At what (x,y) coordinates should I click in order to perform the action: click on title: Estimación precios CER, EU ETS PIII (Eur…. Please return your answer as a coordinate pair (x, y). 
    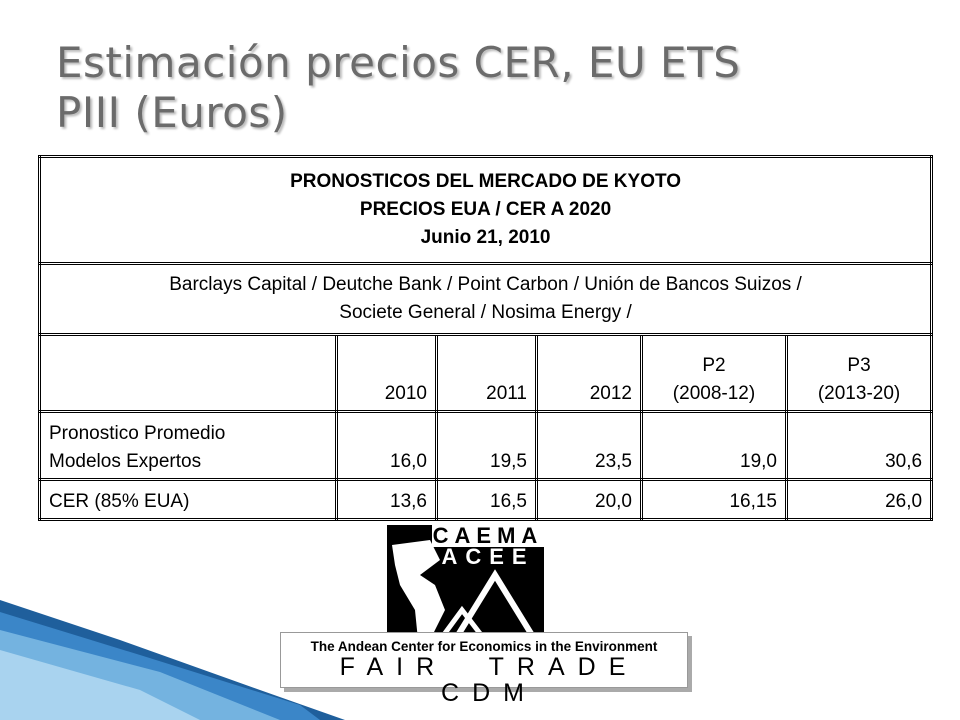
    Looking at the image, I should click on (398, 87).